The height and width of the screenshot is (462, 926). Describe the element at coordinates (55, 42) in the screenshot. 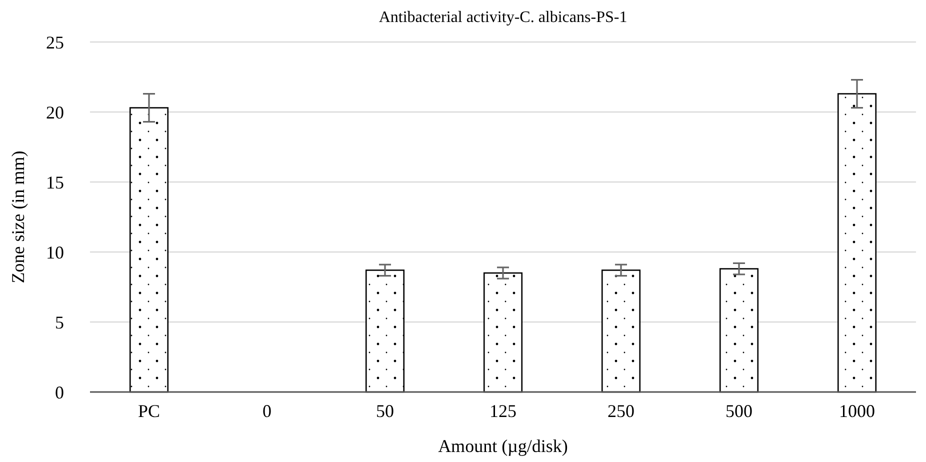

I see `y-tick-label: 25` at that location.